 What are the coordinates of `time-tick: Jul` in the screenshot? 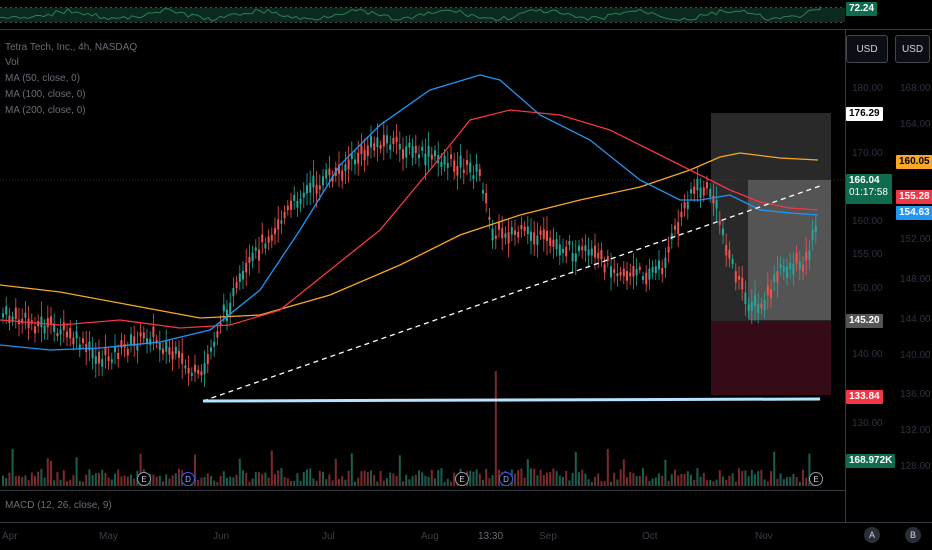 It's located at (328, 536).